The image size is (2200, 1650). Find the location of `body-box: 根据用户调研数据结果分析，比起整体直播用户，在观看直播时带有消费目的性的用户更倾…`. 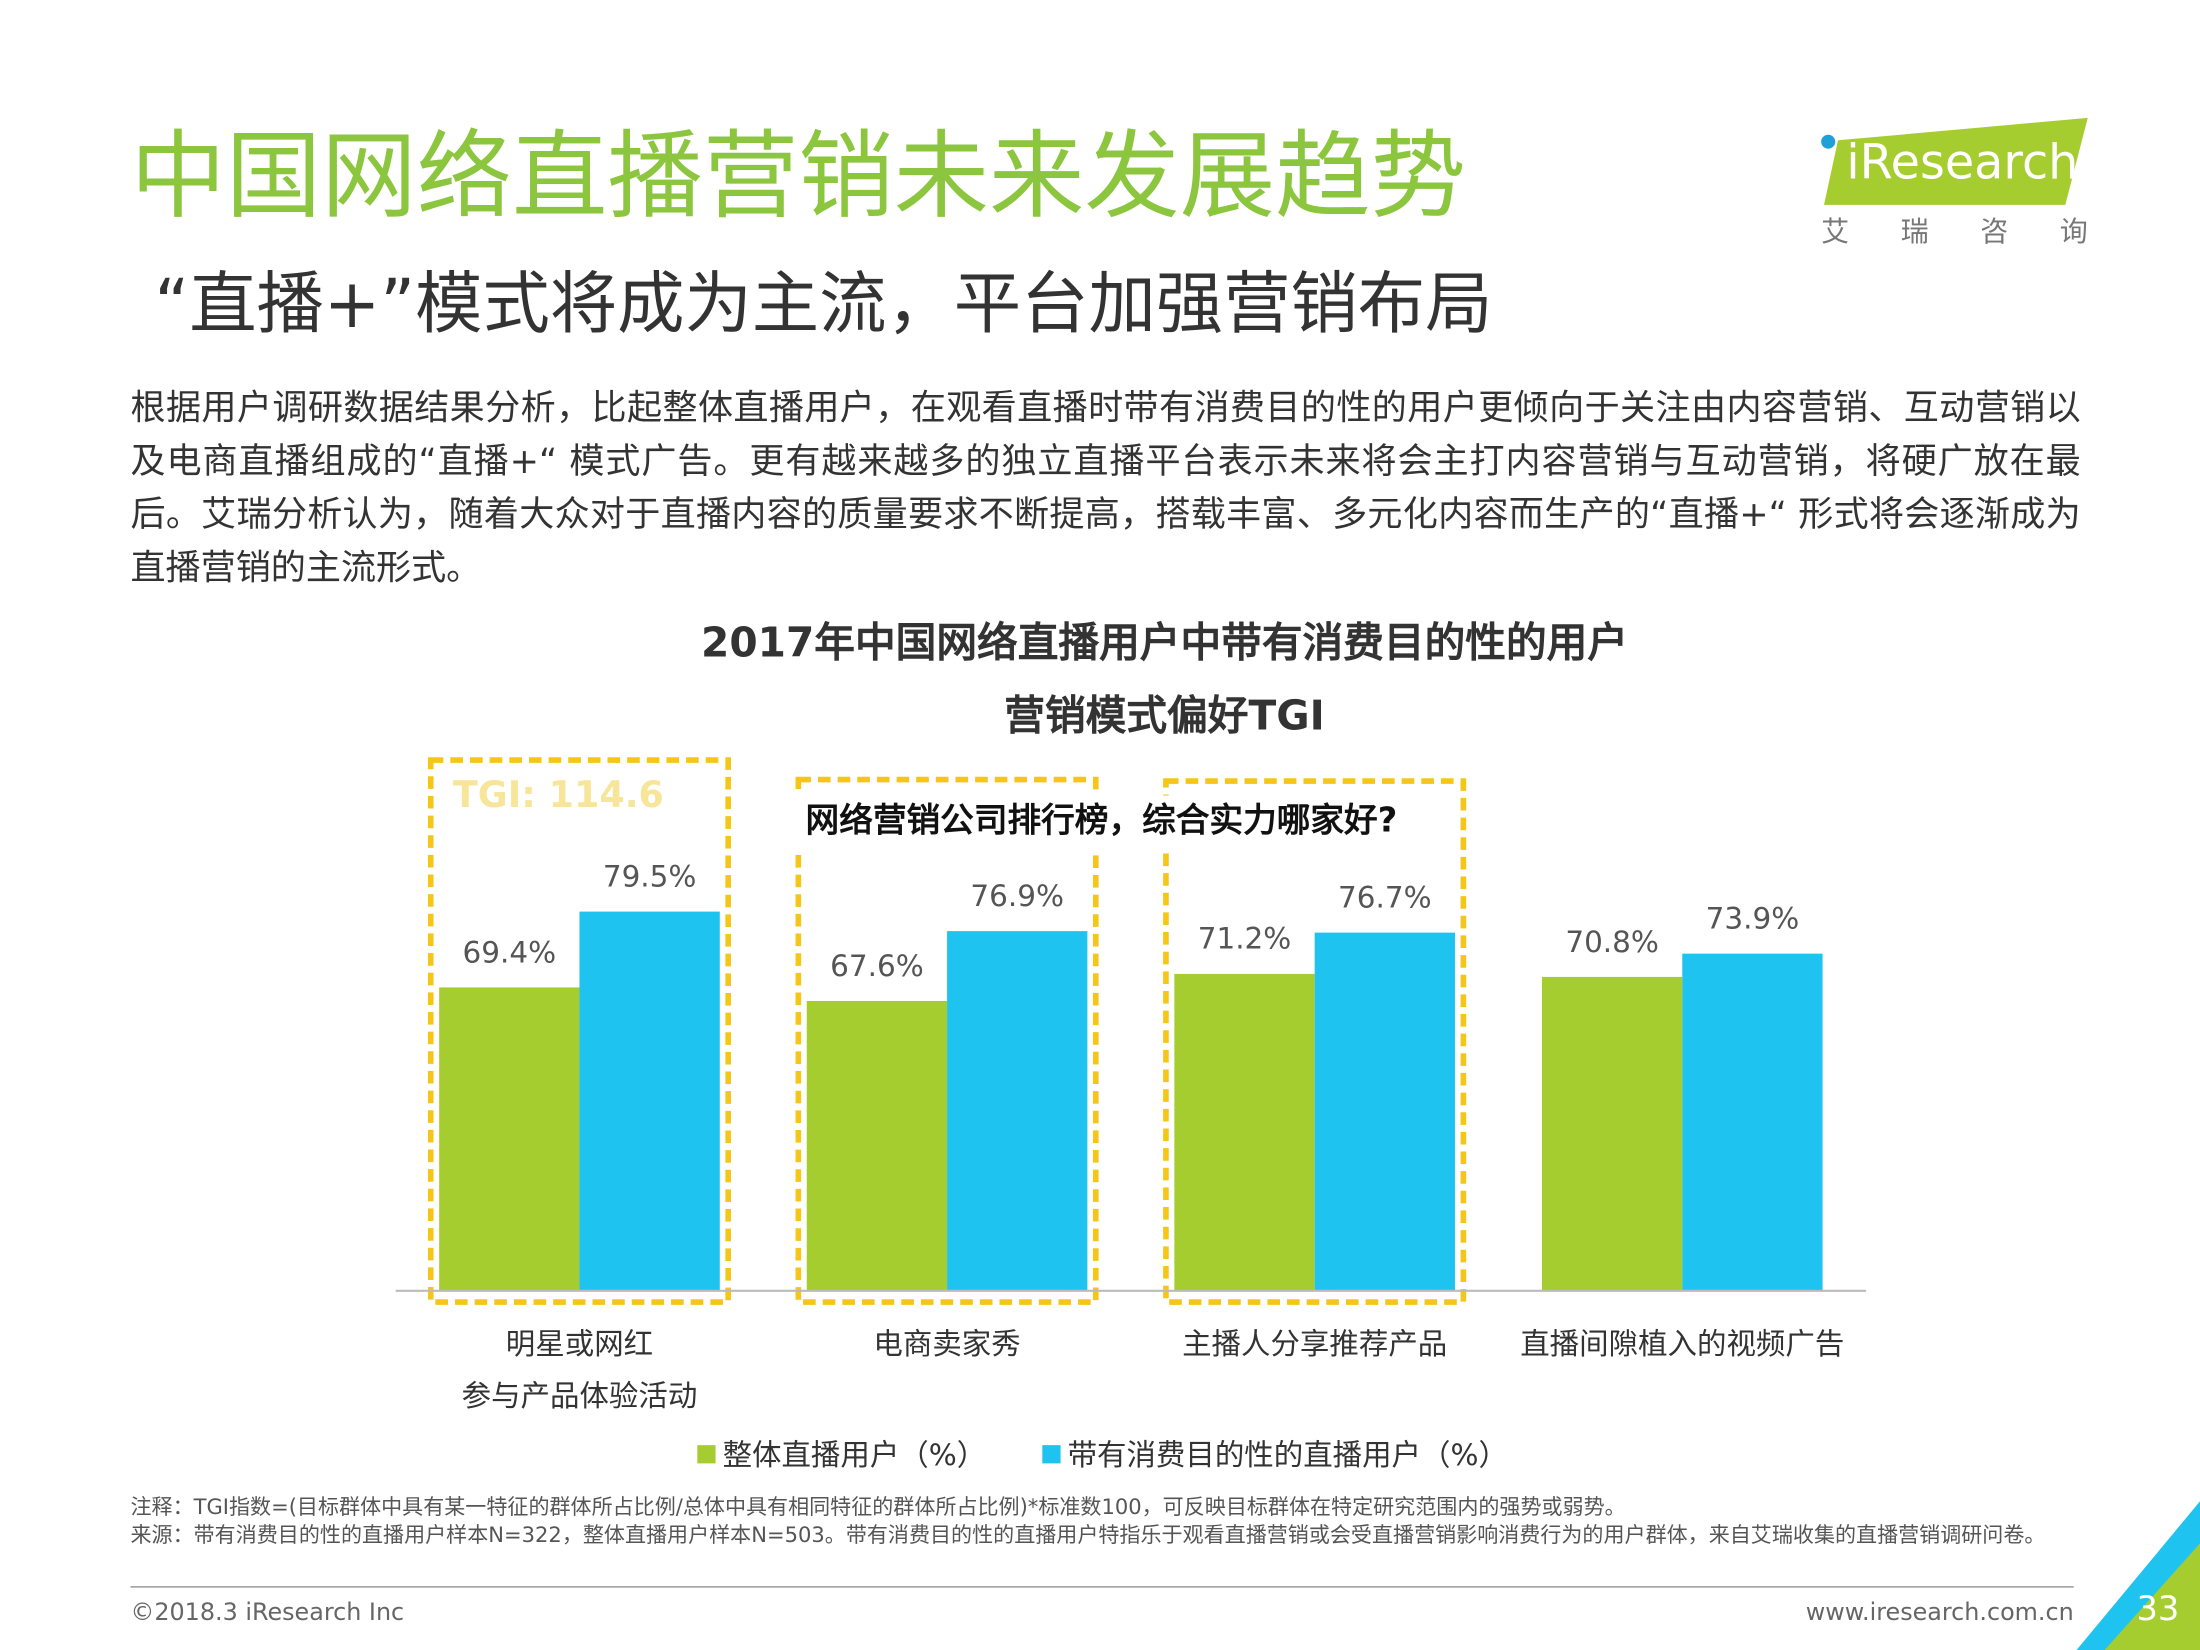

body-box: 根据用户调研数据结果分析，比起整体直播用户，在观看直播时带有消费目的性的用户更倾… is located at coordinates (1105, 487).